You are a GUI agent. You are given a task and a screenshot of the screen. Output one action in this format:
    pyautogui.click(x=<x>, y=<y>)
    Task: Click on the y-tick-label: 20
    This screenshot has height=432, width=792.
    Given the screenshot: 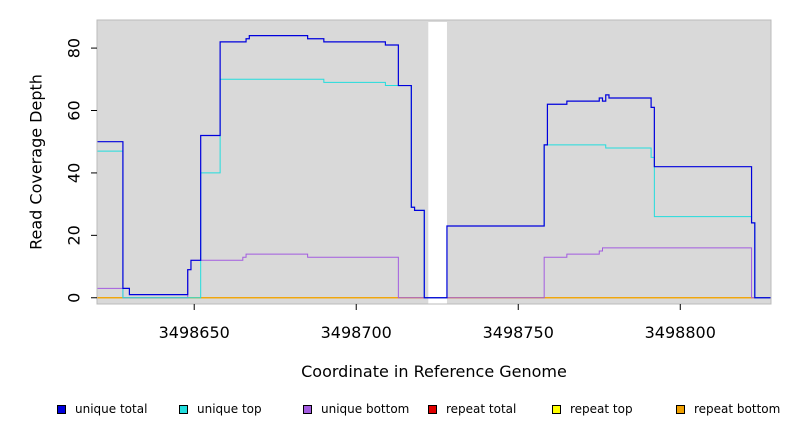 What is the action you would take?
    pyautogui.click(x=74, y=235)
    